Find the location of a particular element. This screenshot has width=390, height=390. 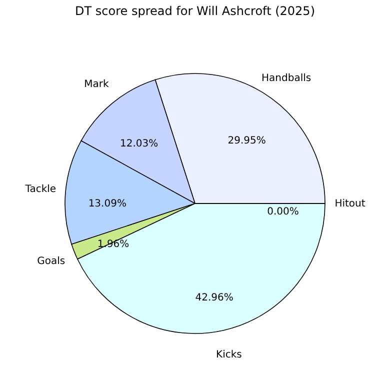

data-label: 13.09% is located at coordinates (107, 204).